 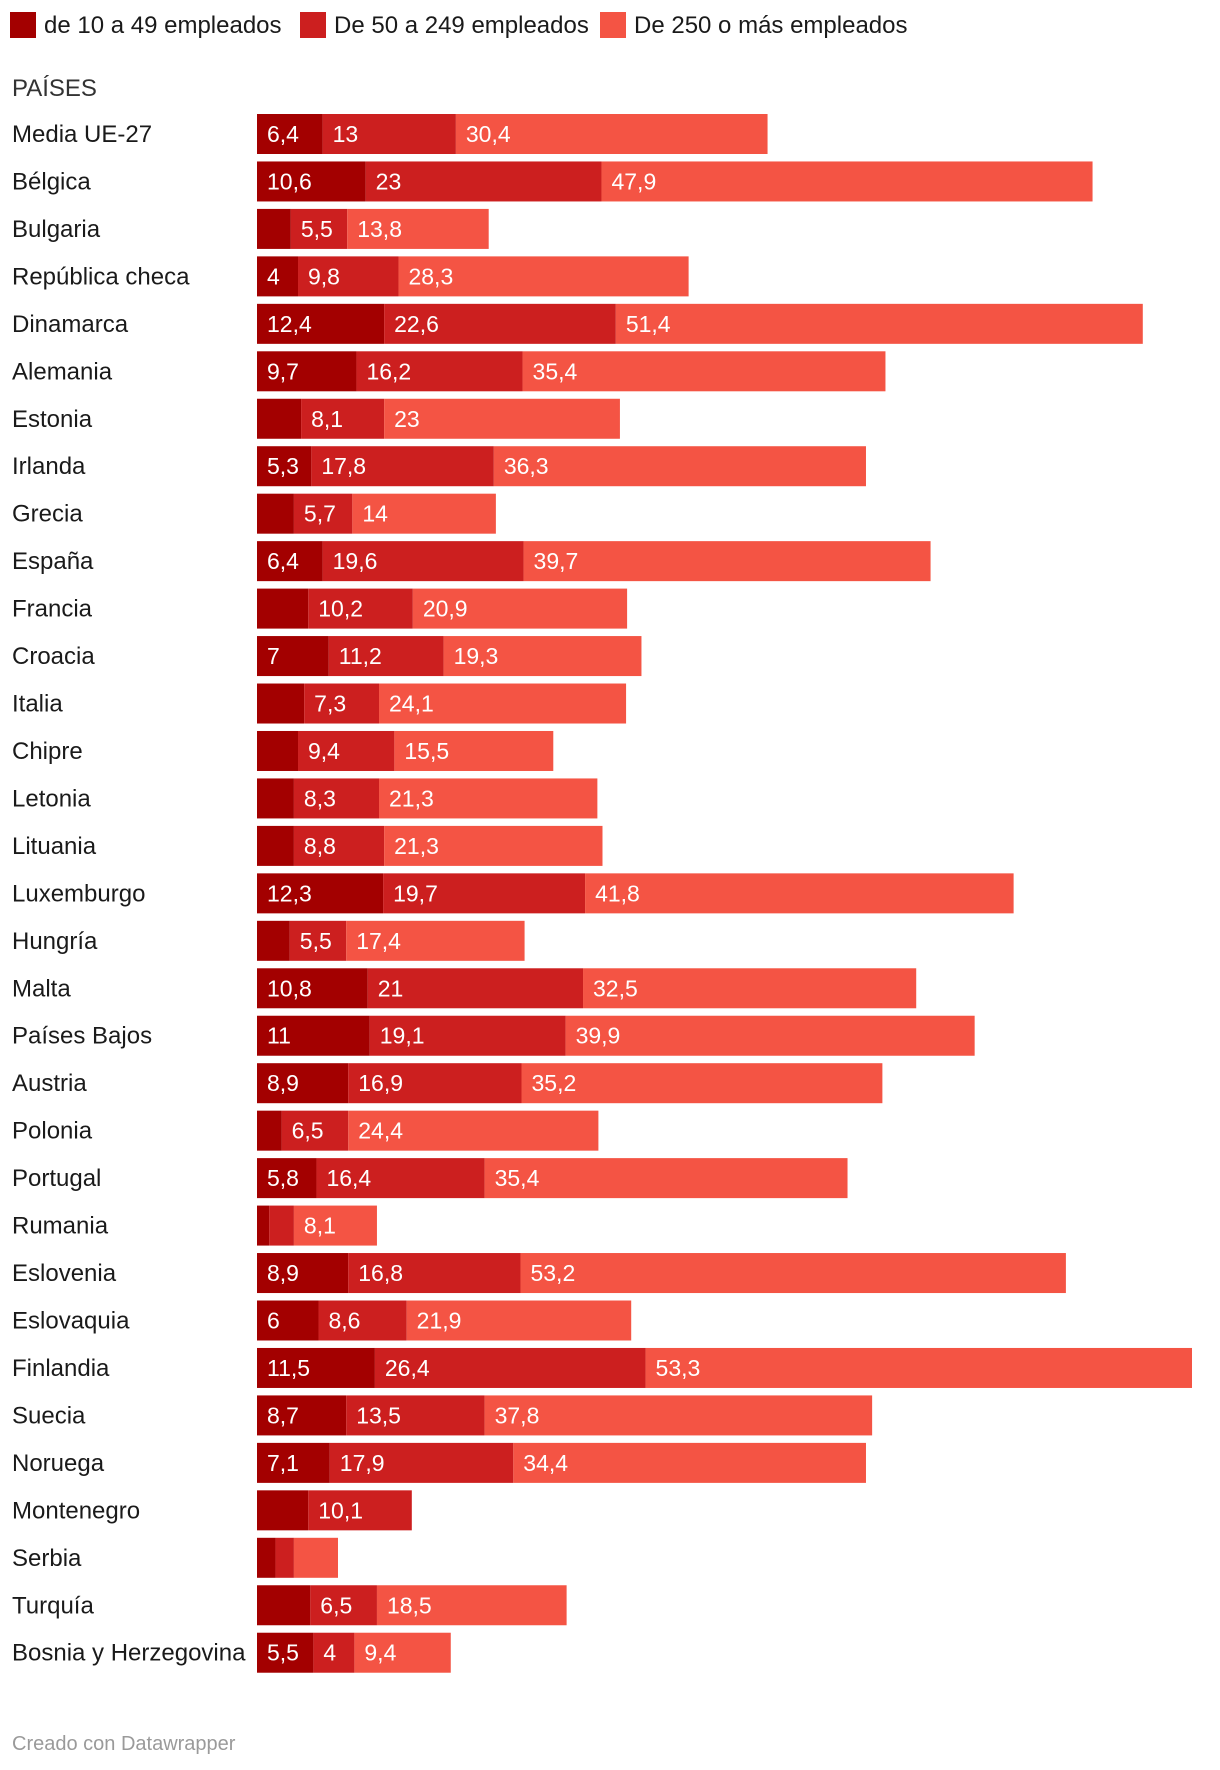 I want to click on legend-swatch-de-10-a-49-empleados, so click(x=23, y=25).